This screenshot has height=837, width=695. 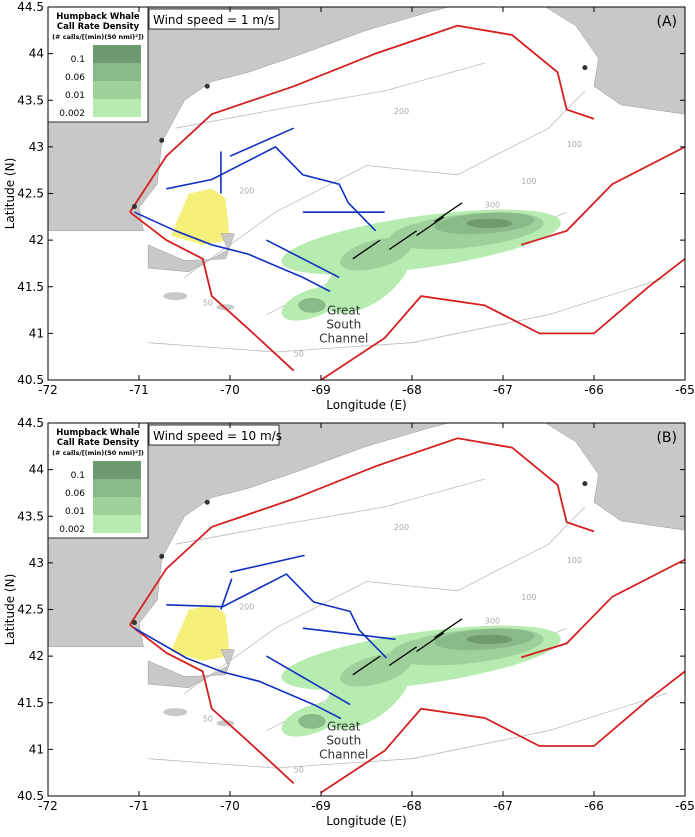 What do you see at coordinates (366, 821) in the screenshot?
I see `x-axis-label: Longitude (E)` at bounding box center [366, 821].